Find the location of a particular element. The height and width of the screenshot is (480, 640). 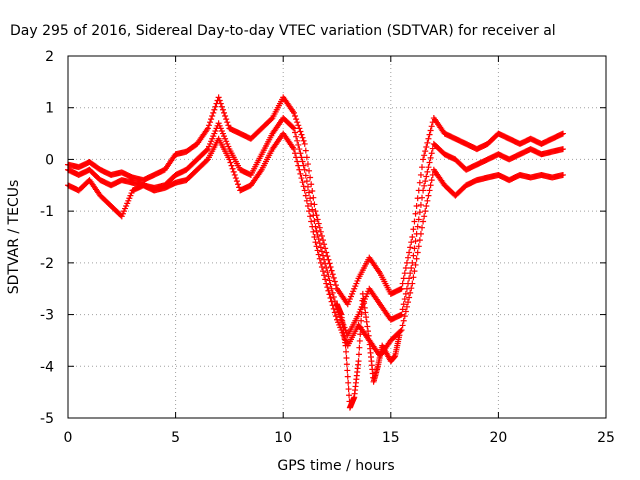

x-axis-label: GPS time / hours is located at coordinates (335, 466).